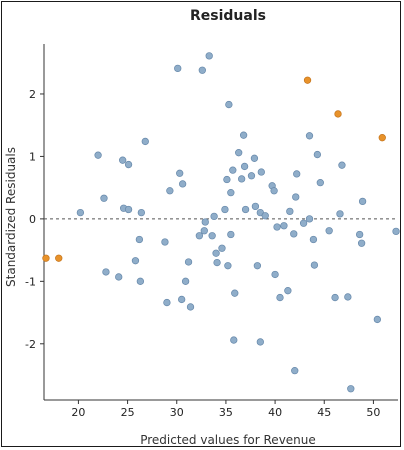 Image resolution: width=404 pixels, height=450 pixels. Describe the element at coordinates (78, 412) in the screenshot. I see `x-tick-label: 20` at that location.